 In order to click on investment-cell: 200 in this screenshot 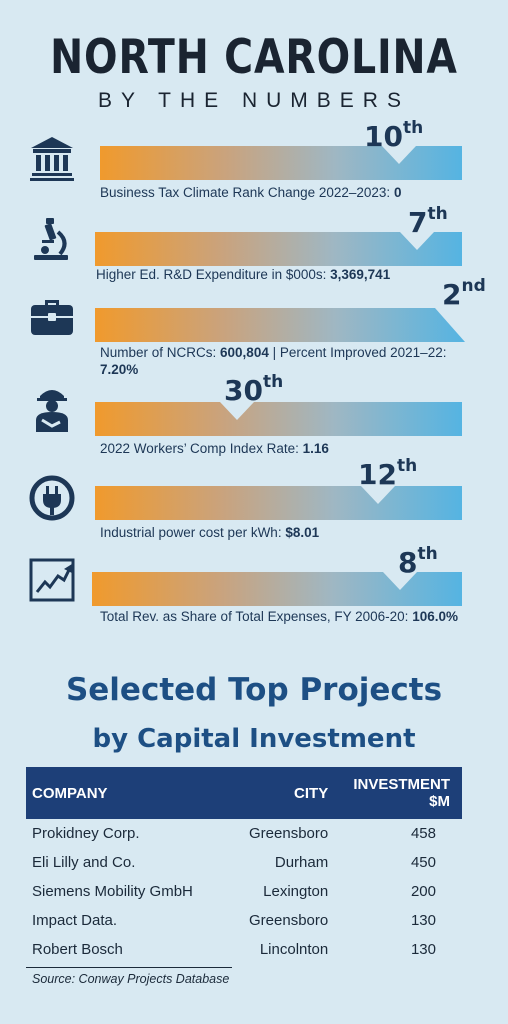, I will do `click(423, 891)`.